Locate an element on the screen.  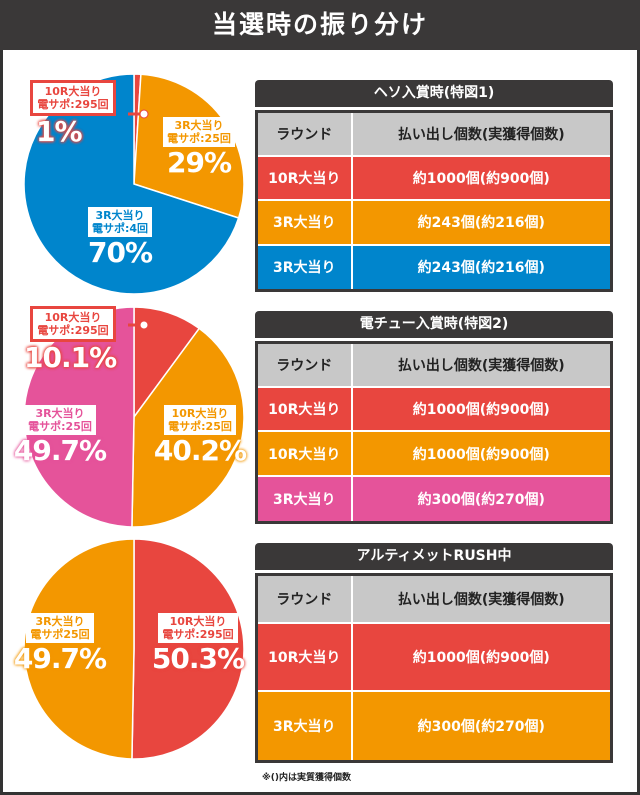
slice-label: 3R大当り 電サポ:25回 29% is located at coordinates (199, 148).